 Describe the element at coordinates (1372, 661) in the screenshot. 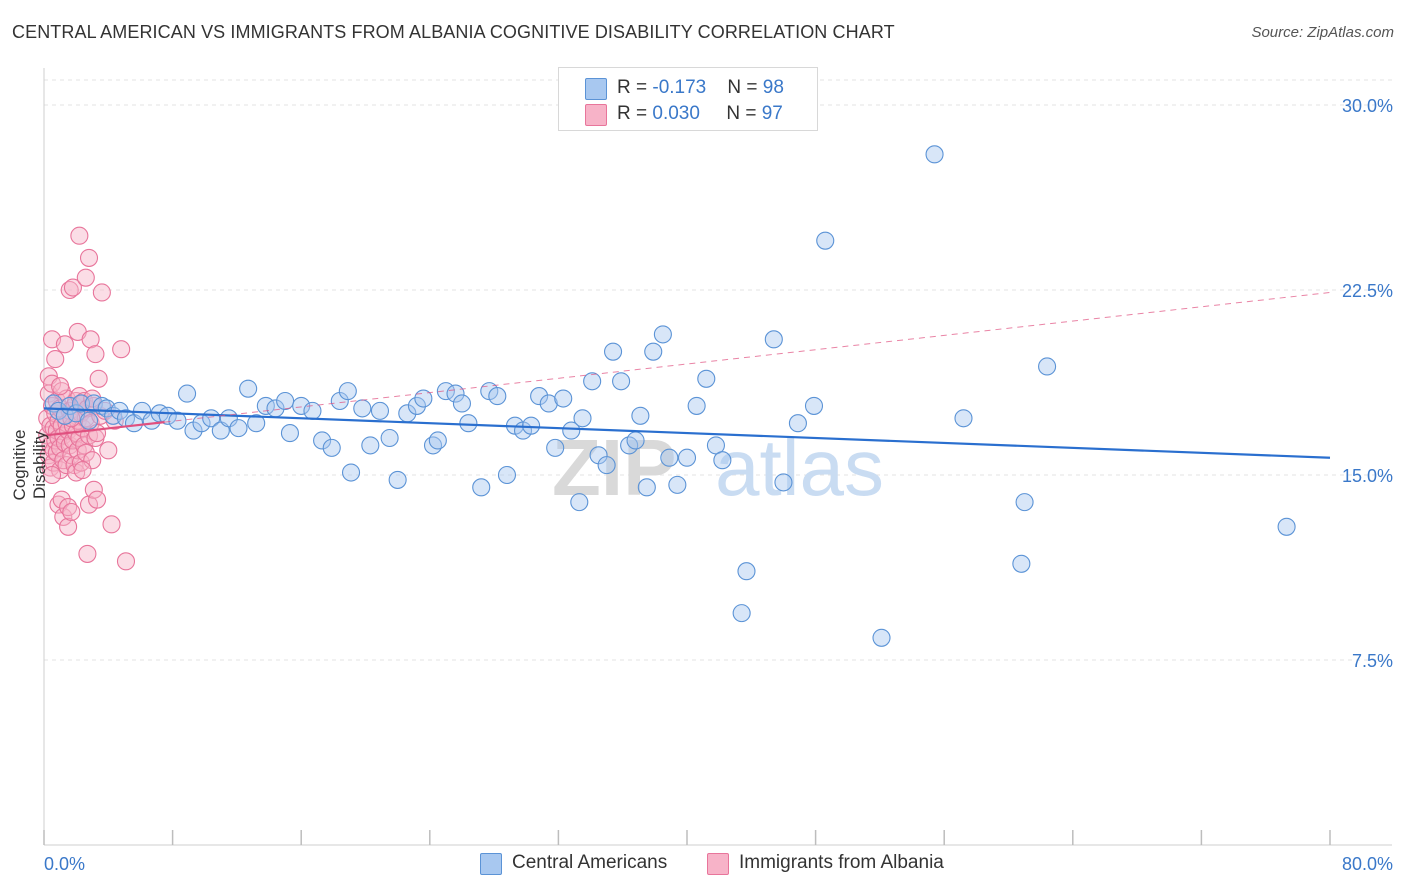

I see `y-tick-label: 7.5%` at that location.